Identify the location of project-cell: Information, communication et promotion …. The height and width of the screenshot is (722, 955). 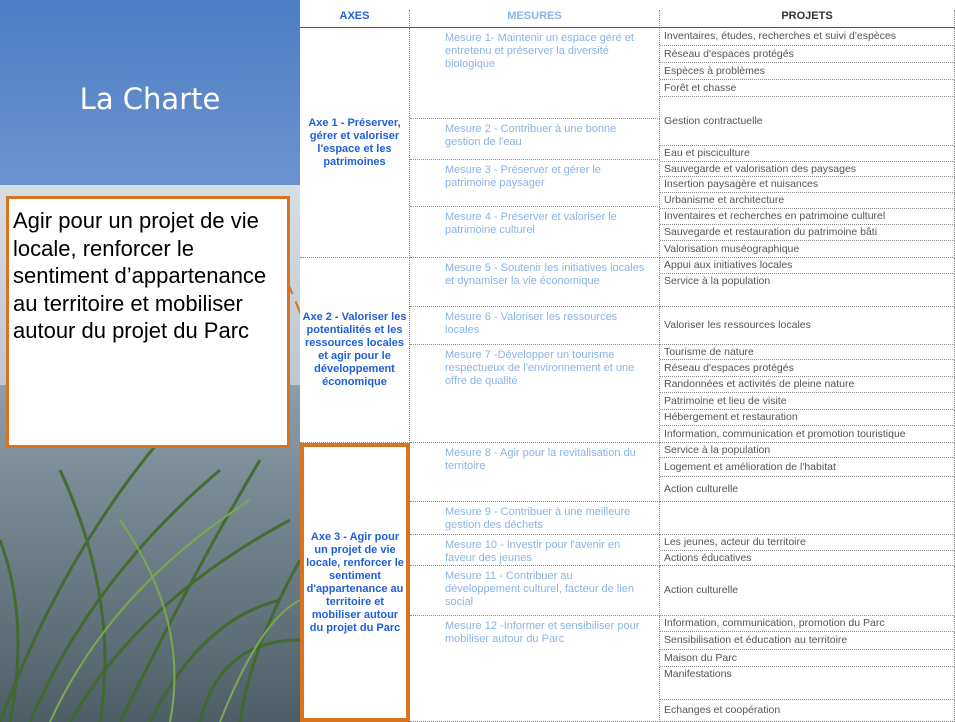
(807, 434).